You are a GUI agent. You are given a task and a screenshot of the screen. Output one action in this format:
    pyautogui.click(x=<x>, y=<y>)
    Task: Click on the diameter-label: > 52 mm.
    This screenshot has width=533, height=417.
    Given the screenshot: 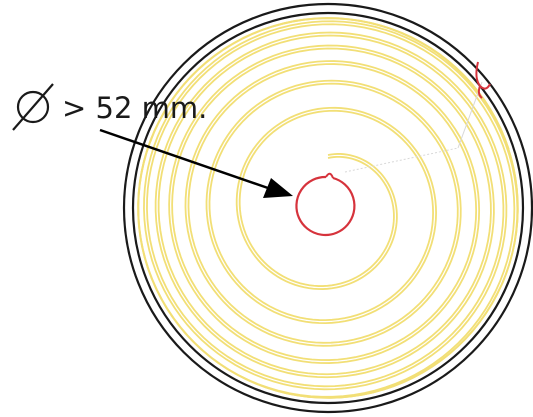 What is the action you would take?
    pyautogui.click(x=134, y=108)
    